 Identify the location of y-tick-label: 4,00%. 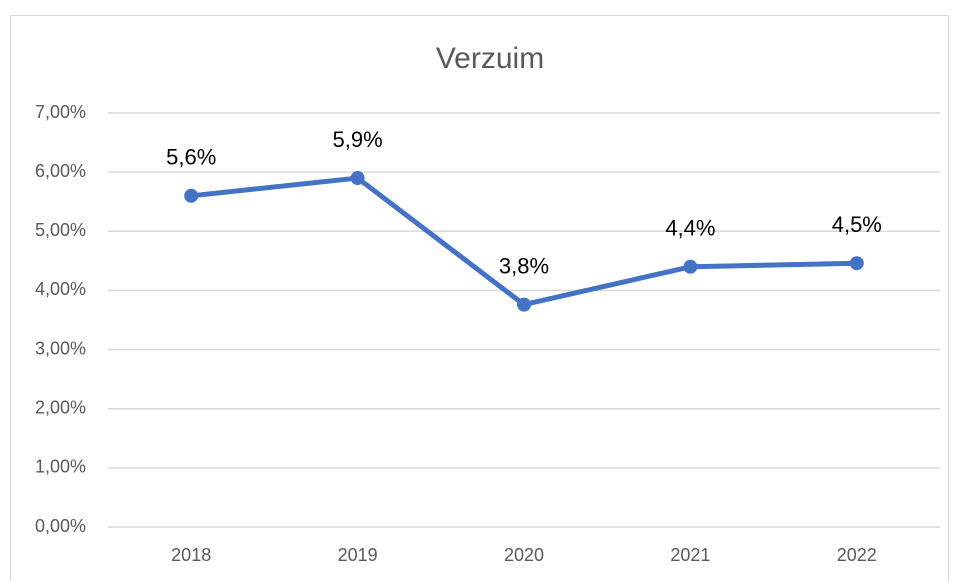
(60, 289).